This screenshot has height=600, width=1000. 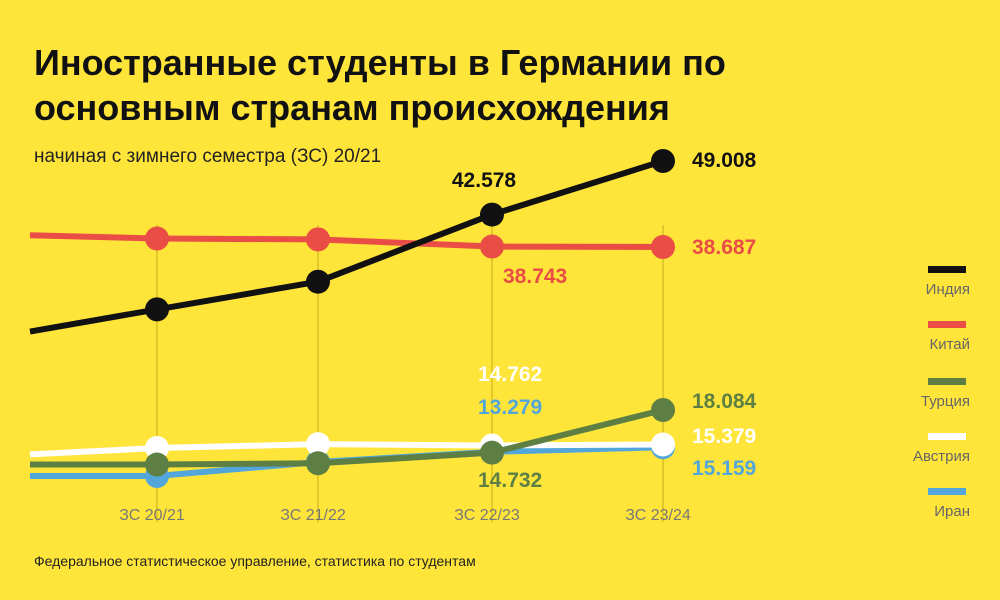 I want to click on data-label: 38.743, so click(x=535, y=276).